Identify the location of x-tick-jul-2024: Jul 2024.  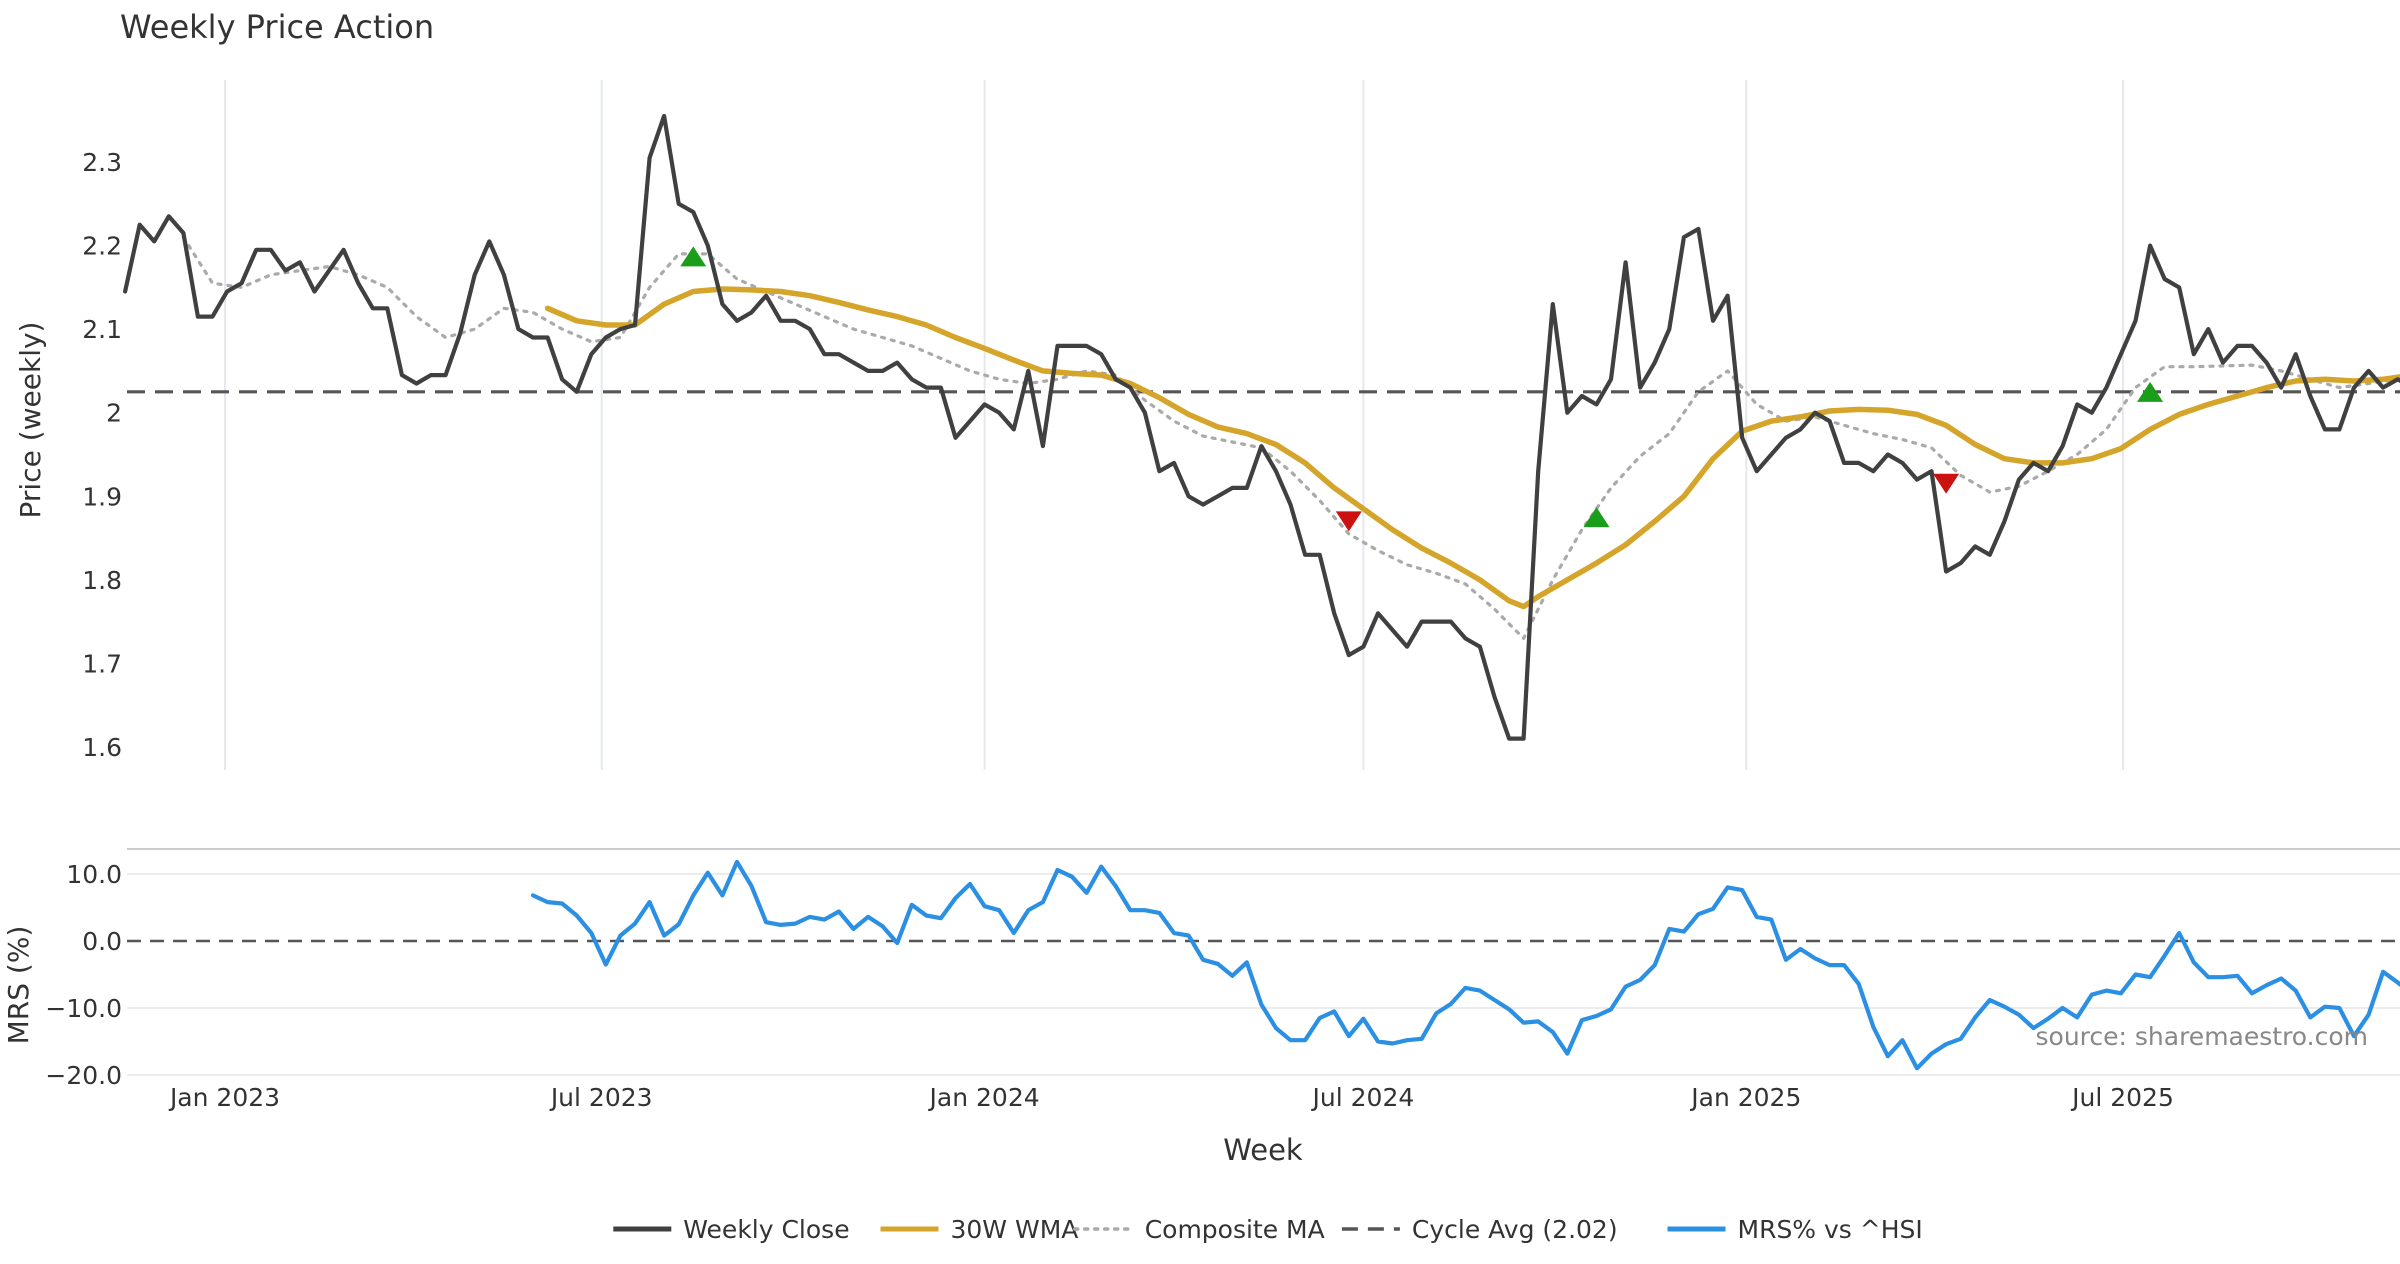
(1363, 1097).